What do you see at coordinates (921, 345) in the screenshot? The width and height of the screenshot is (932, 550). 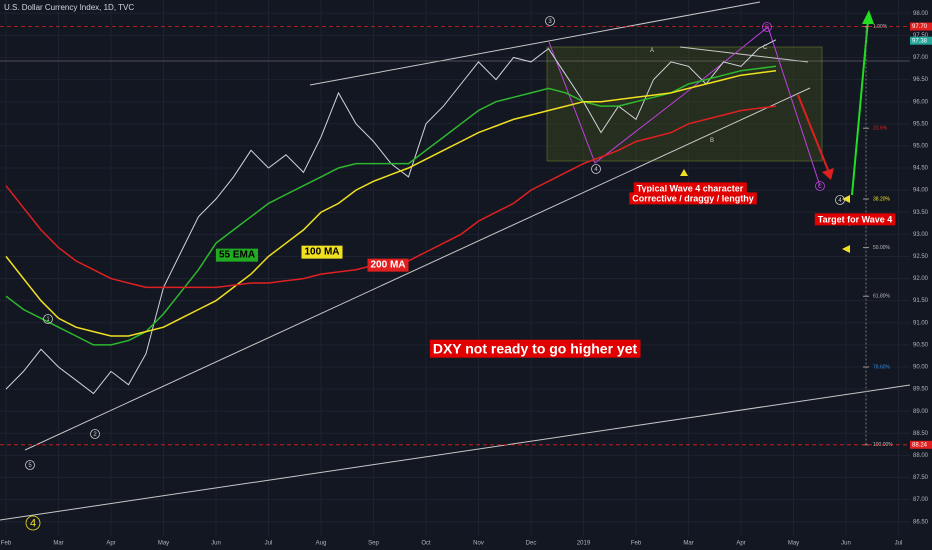 I see `y-tick-label: 90.50` at bounding box center [921, 345].